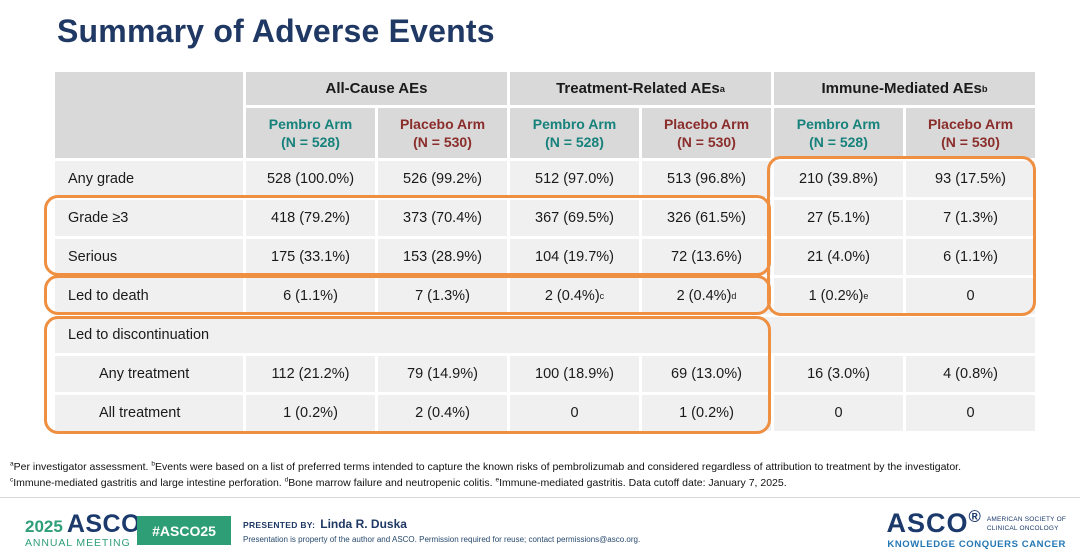 The image size is (1080, 554). I want to click on value-cell: 21 (4.0%), so click(838, 257).